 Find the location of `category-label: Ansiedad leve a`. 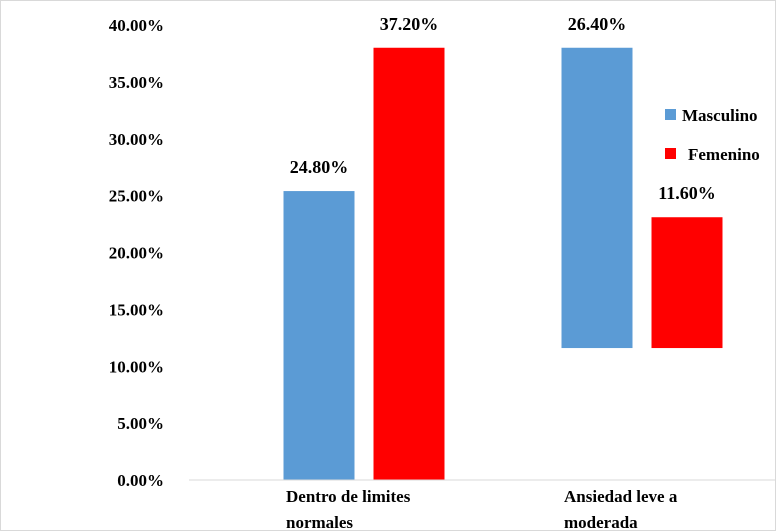

category-label: Ansiedad leve a is located at coordinates (621, 496).